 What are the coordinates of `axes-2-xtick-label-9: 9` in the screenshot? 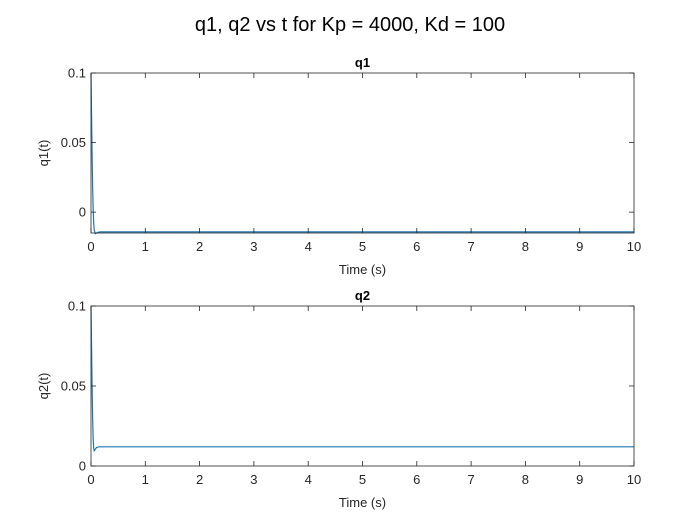 It's located at (579, 479).